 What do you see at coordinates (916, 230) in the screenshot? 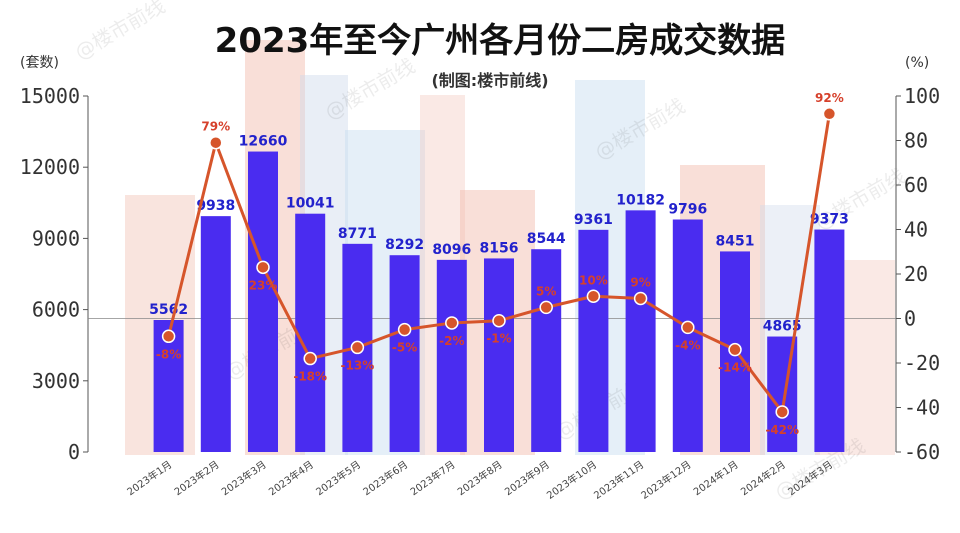
I see `right-tick-label: 40` at bounding box center [916, 230].